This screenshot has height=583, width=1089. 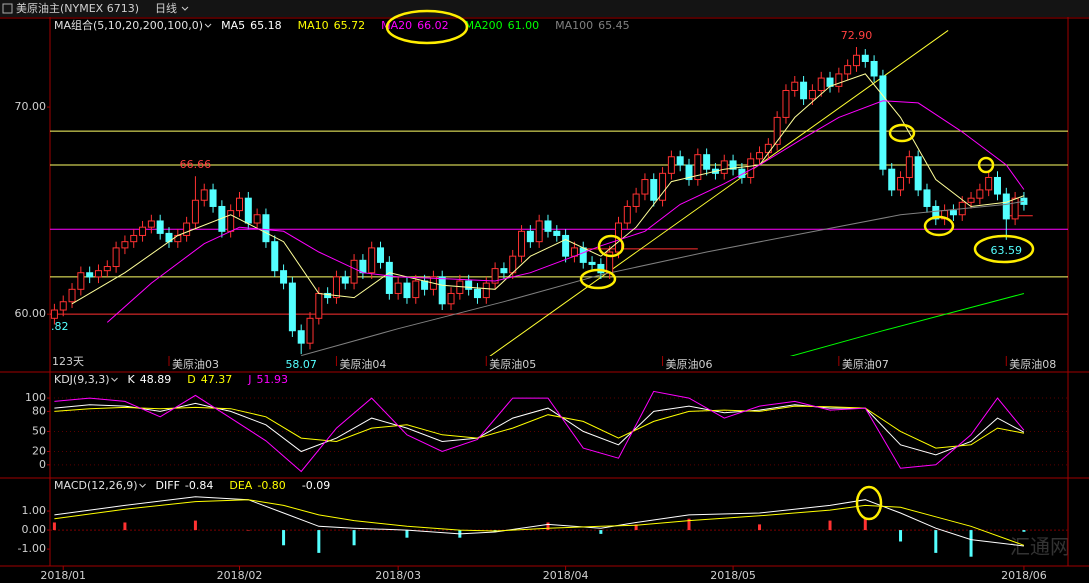 I want to click on watermark: 汇通网, so click(x=1040, y=547).